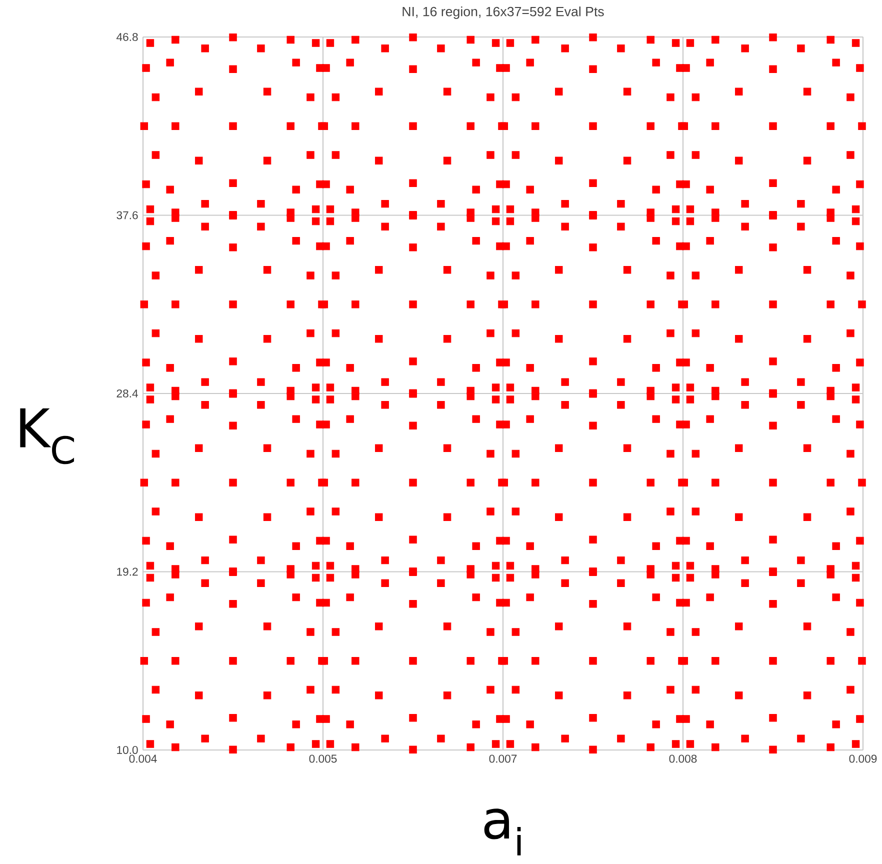 The height and width of the screenshot is (864, 882). What do you see at coordinates (503, 12) in the screenshot?
I see `chart-title: NI, 16 region, 16x37=592 Eval Pts` at bounding box center [503, 12].